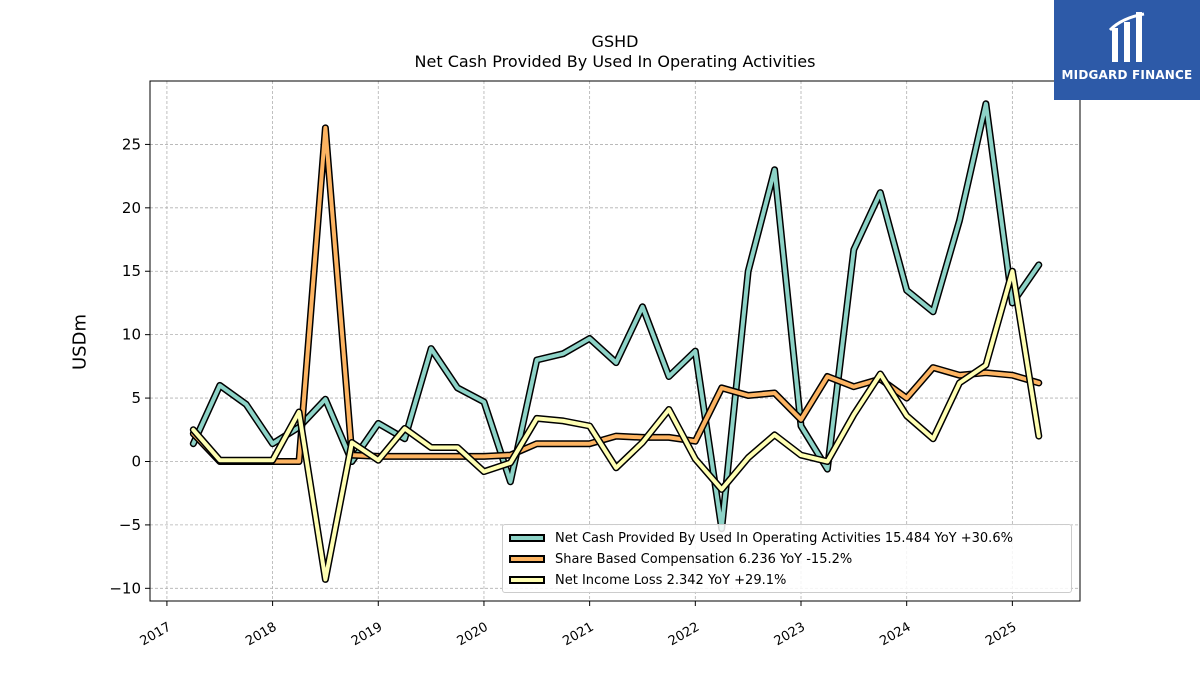 This screenshot has height=675, width=1200. Describe the element at coordinates (130, 525) in the screenshot. I see `y-tick-label: −5` at that location.